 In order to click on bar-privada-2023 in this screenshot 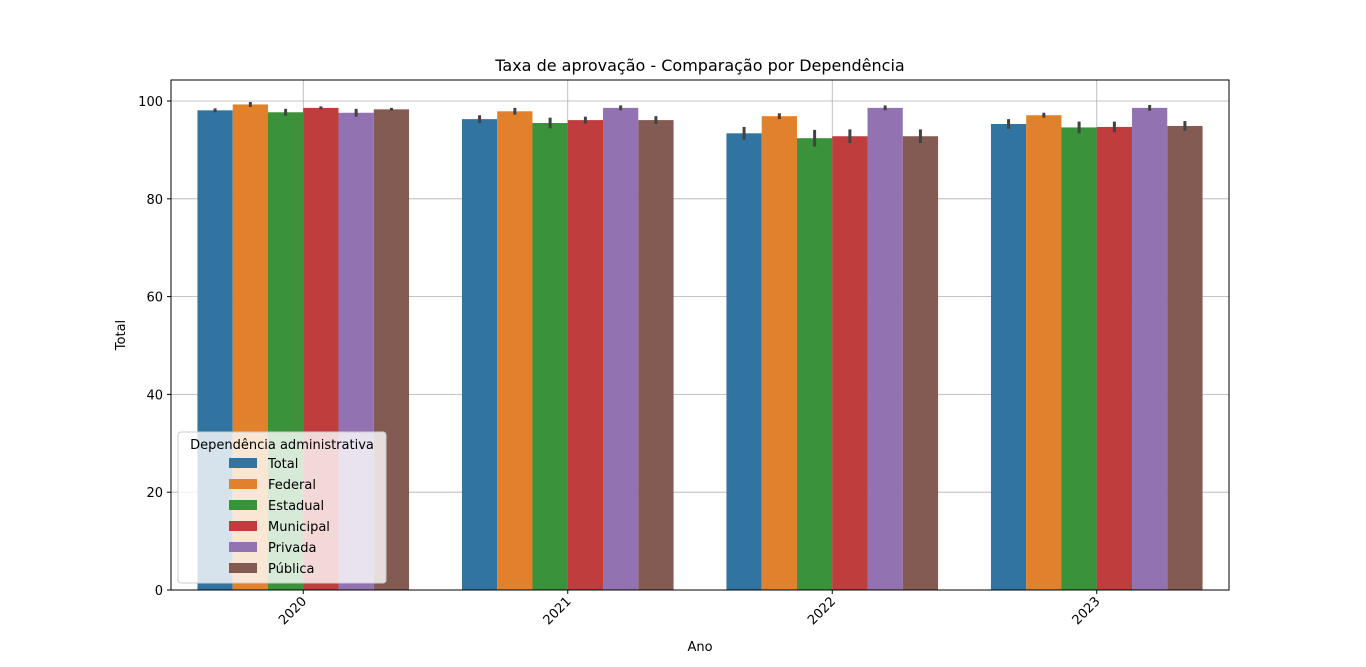, I will do `click(1150, 348)`.